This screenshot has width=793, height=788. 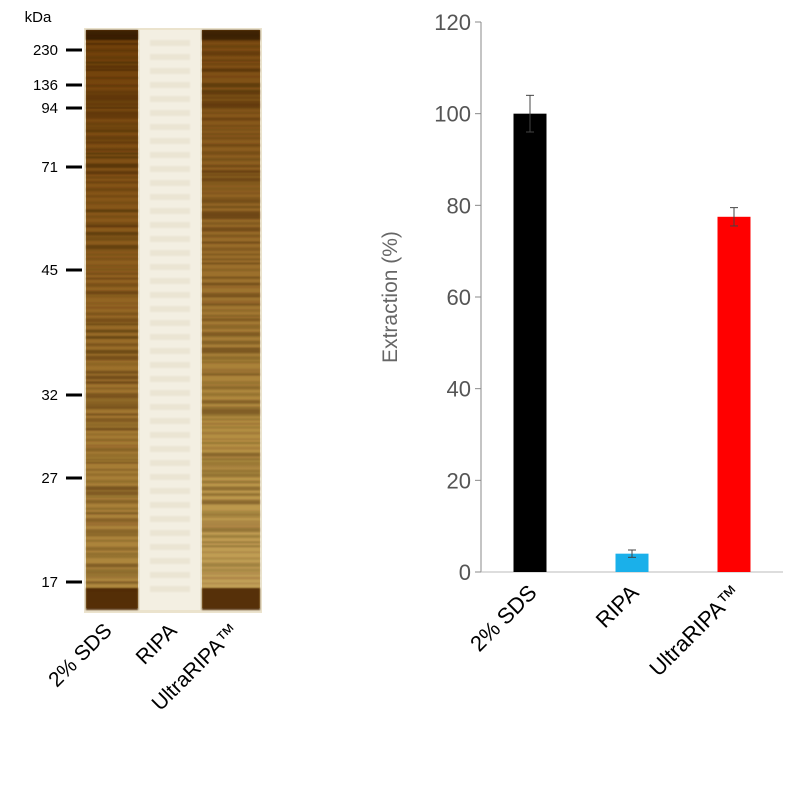 I want to click on y-tick-label: 120, so click(x=452, y=22).